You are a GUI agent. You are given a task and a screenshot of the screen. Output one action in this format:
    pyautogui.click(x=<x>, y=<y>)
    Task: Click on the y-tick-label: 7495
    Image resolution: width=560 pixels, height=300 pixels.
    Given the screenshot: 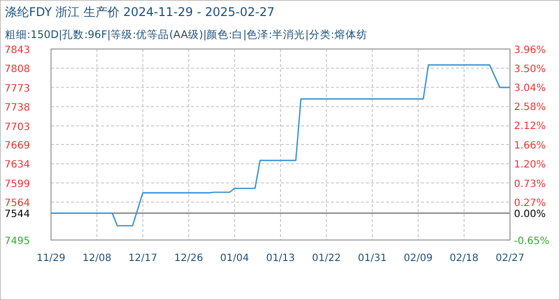 What is the action you would take?
    pyautogui.click(x=17, y=241)
    